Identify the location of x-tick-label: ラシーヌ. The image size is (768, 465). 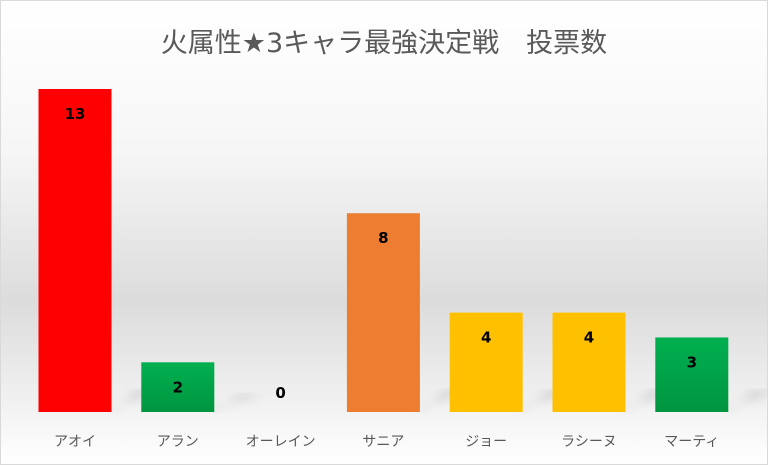
(589, 442).